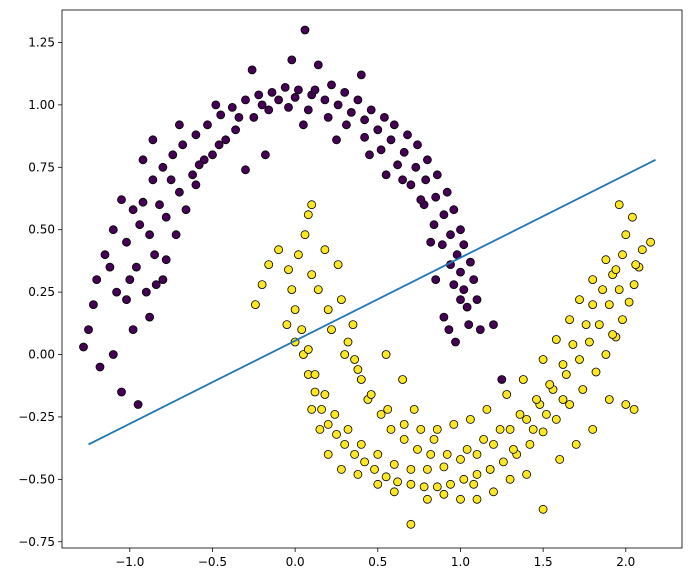 This screenshot has height=582, width=691. I want to click on x-tick-label: 1.5, so click(543, 562).